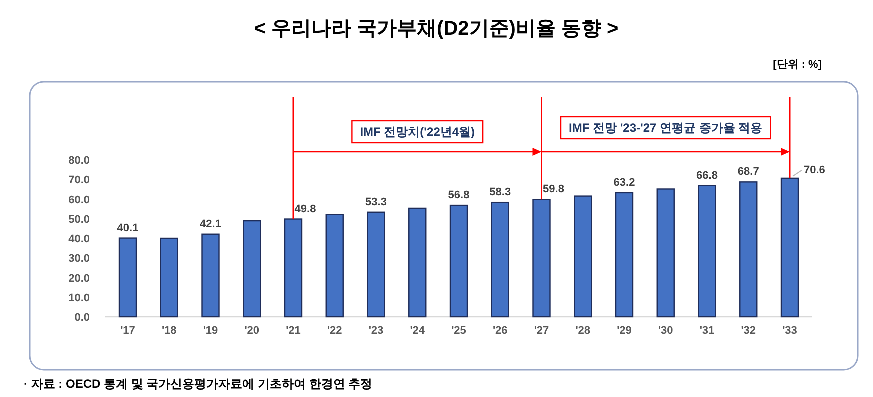 This screenshot has width=873, height=397. I want to click on data-label: 40.1, so click(128, 228).